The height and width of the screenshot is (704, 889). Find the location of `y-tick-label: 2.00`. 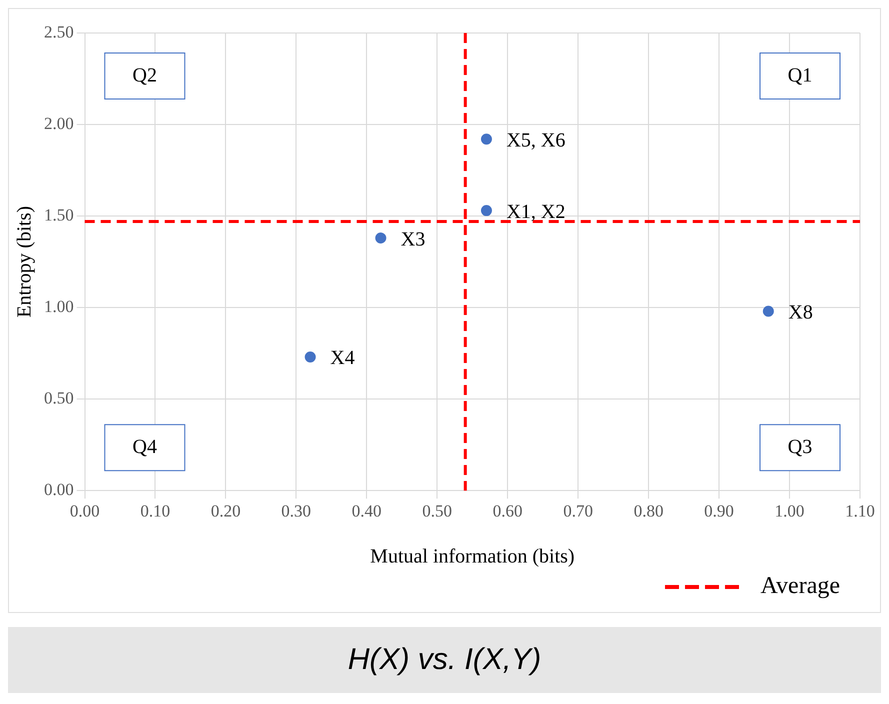

y-tick-label: 2.00 is located at coordinates (59, 123).